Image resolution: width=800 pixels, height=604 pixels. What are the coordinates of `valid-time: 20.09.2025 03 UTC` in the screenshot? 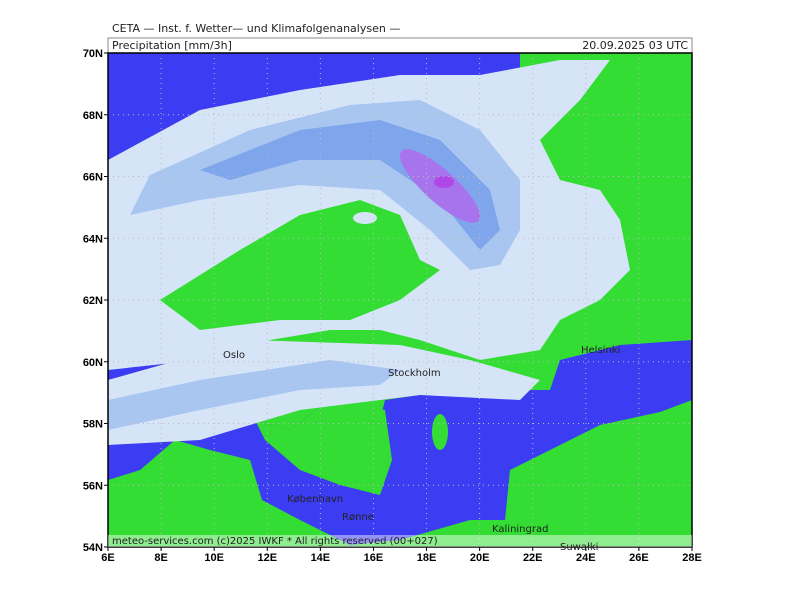 It's located at (635, 45).